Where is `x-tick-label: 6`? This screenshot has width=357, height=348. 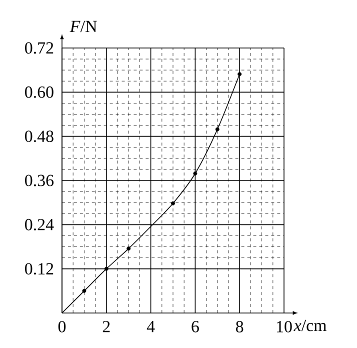
x-tick-label: 6 is located at coordinates (195, 326).